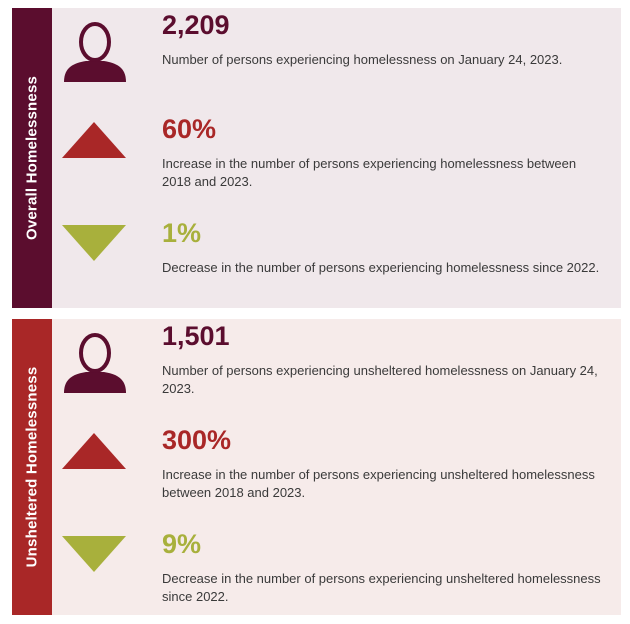  Describe the element at coordinates (197, 440) in the screenshot. I see `unsheltered-increase-value: 300%` at that location.